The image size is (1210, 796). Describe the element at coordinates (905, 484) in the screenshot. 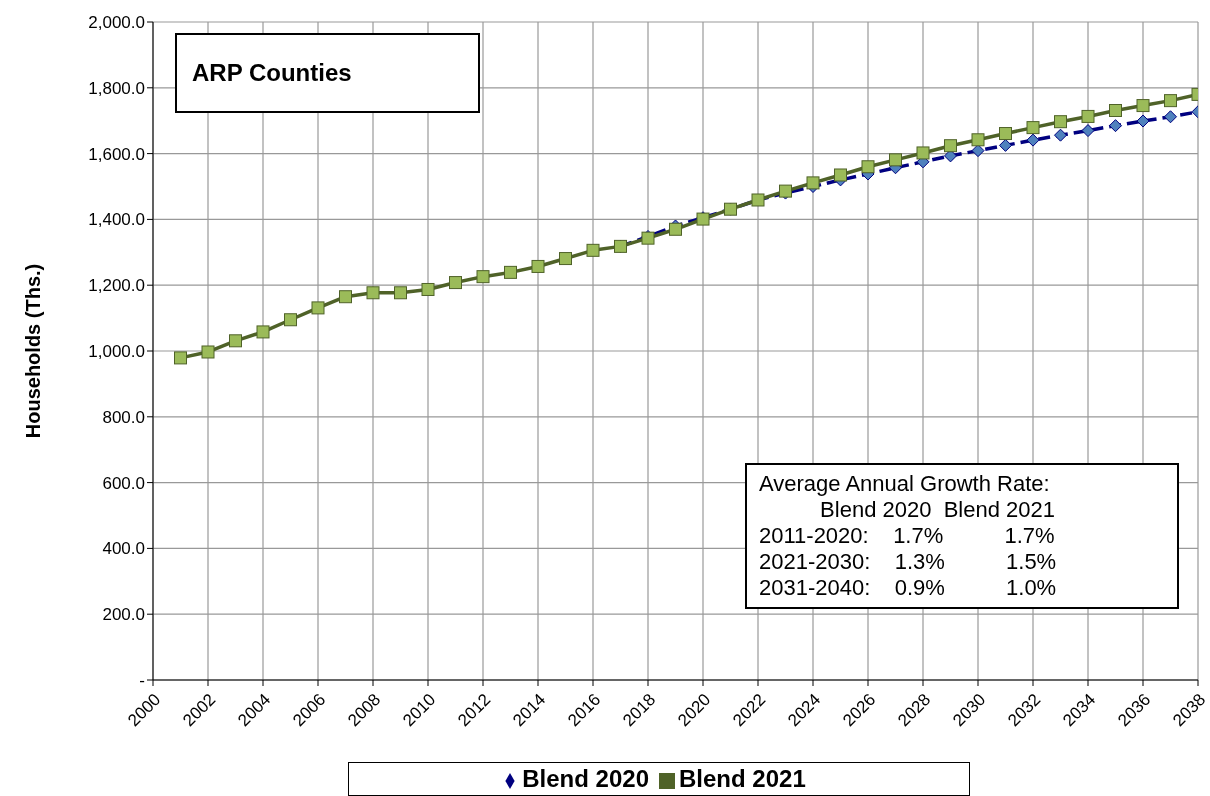

I see `annotation: Average Annual Growth Rate:` at that location.